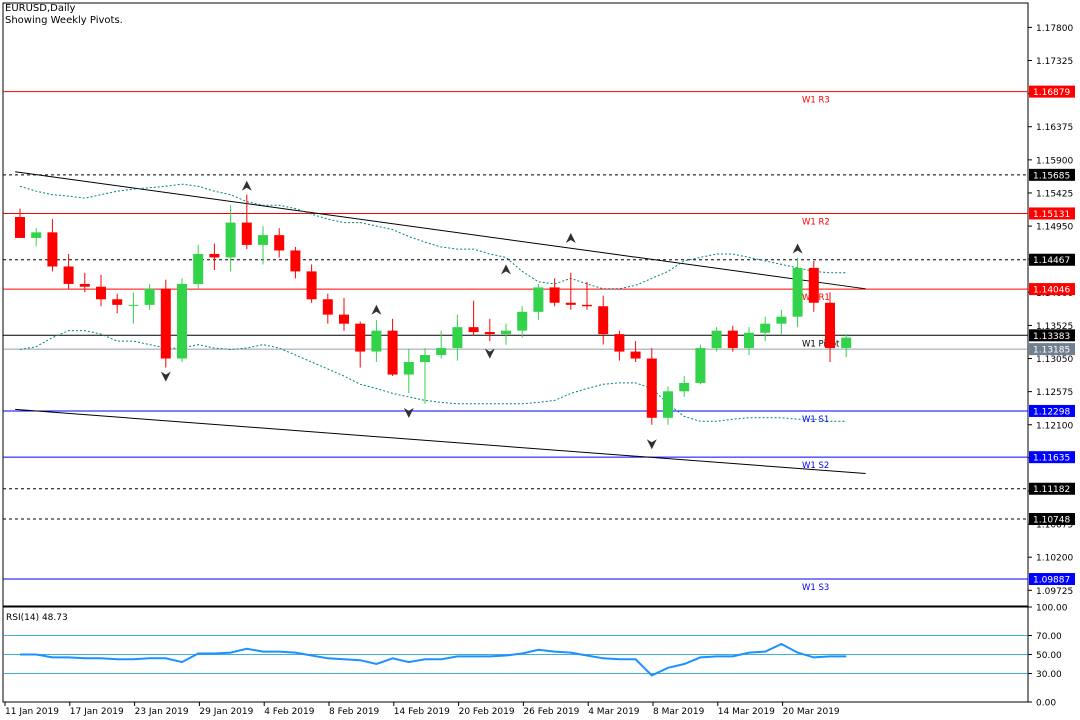  I want to click on x-tick-label: 4 Mar 2019, so click(614, 712).